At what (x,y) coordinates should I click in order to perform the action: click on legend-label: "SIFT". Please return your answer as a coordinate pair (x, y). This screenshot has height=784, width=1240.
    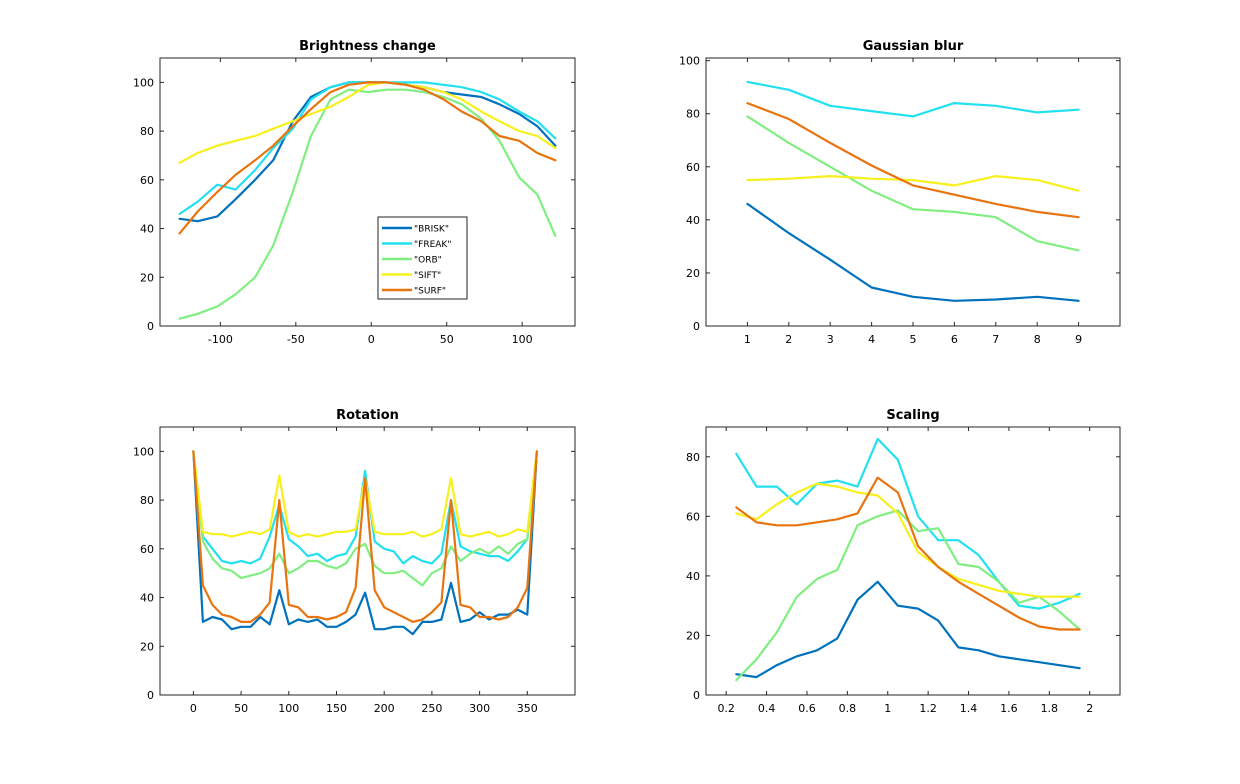
    Looking at the image, I should click on (427, 276).